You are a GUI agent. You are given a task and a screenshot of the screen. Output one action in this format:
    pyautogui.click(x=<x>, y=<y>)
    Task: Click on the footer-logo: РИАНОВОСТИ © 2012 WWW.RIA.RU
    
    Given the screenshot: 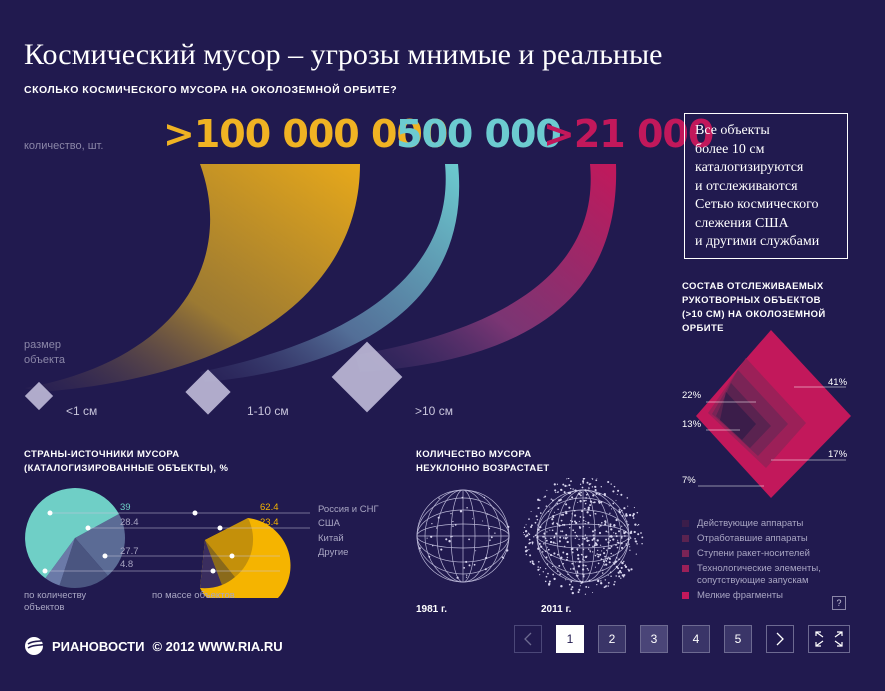 What is the action you would take?
    pyautogui.click(x=153, y=646)
    